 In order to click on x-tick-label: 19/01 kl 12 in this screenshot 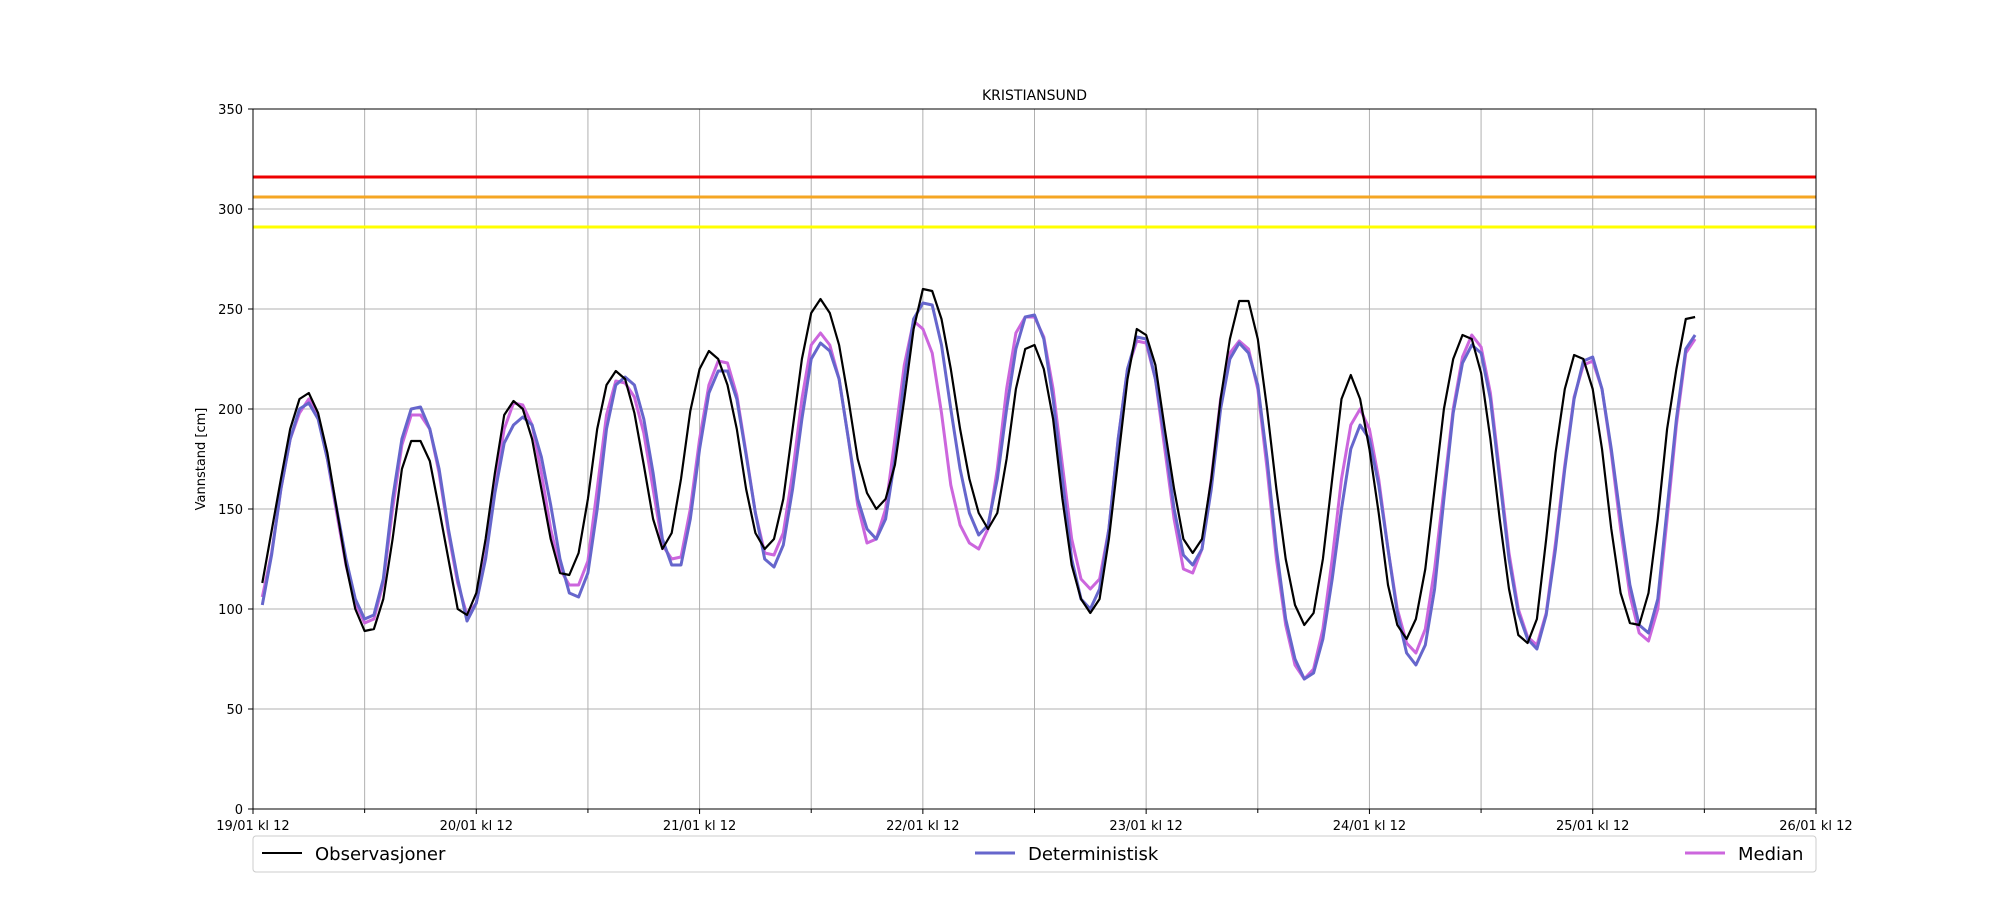, I will do `click(252, 826)`.